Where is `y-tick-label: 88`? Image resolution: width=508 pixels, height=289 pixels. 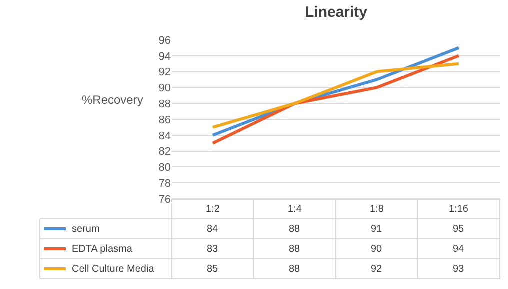 y-tick-label: 88 is located at coordinates (164, 104).